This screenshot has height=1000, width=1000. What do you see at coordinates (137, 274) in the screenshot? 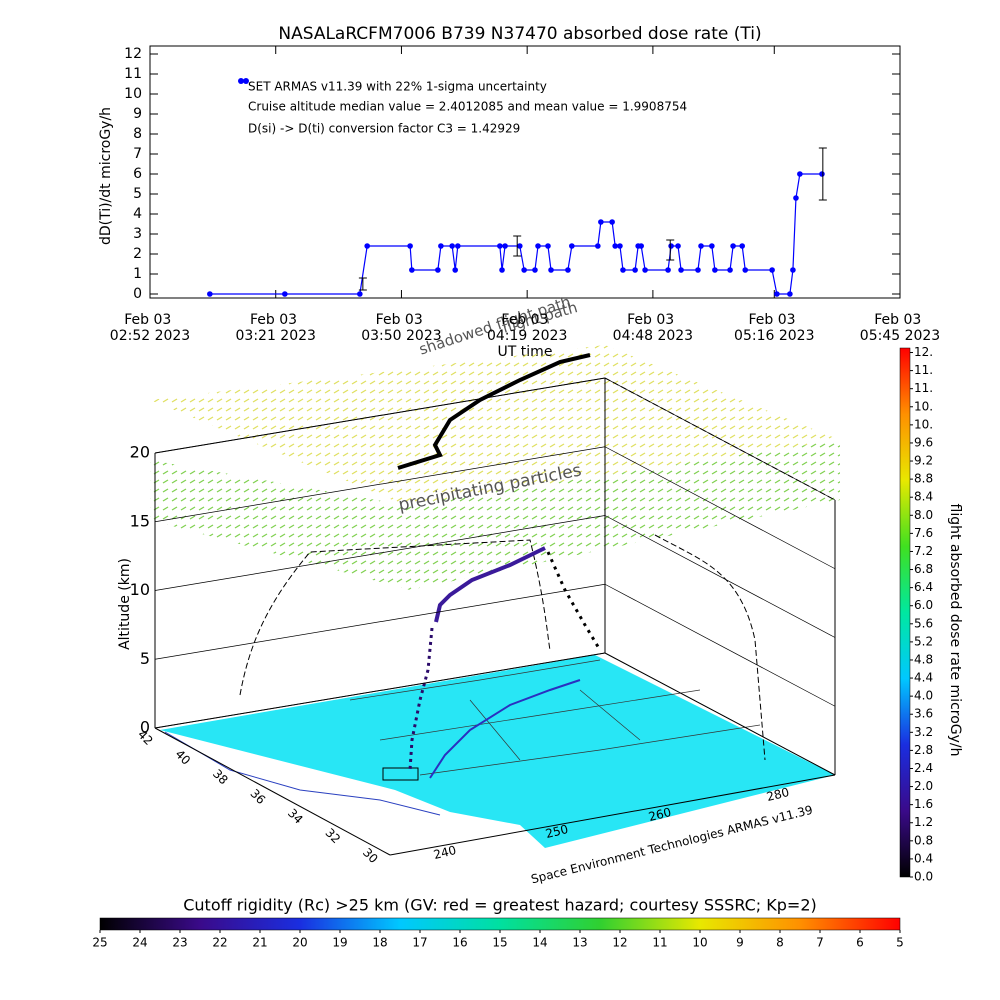
I see `y-tick-label: 1` at bounding box center [137, 274].